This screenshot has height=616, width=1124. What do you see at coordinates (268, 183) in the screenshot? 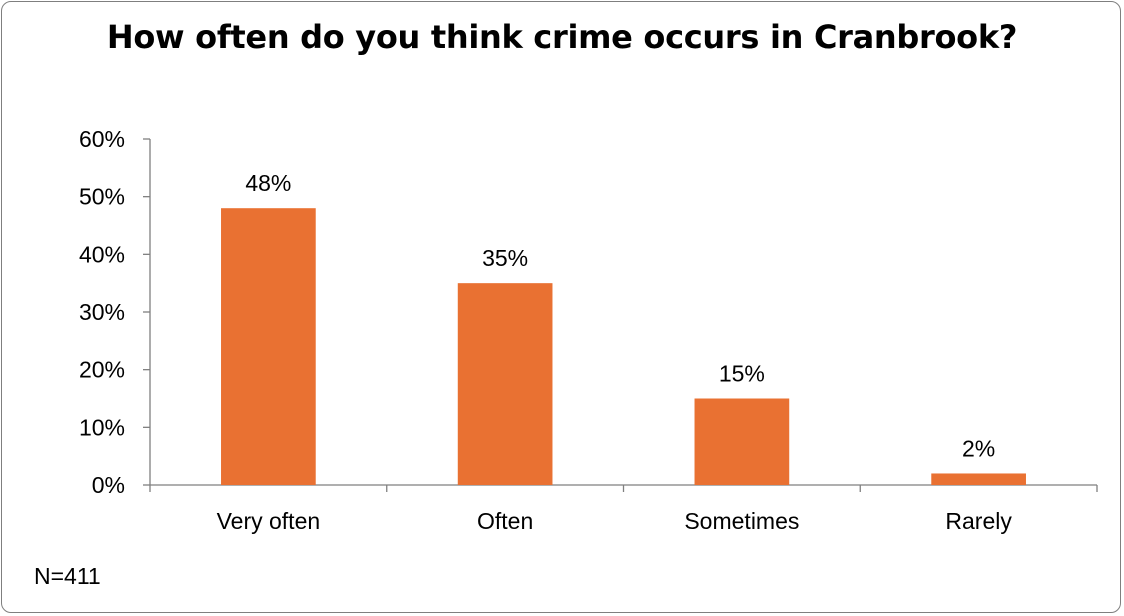
I see `data-label: 48%` at bounding box center [268, 183].